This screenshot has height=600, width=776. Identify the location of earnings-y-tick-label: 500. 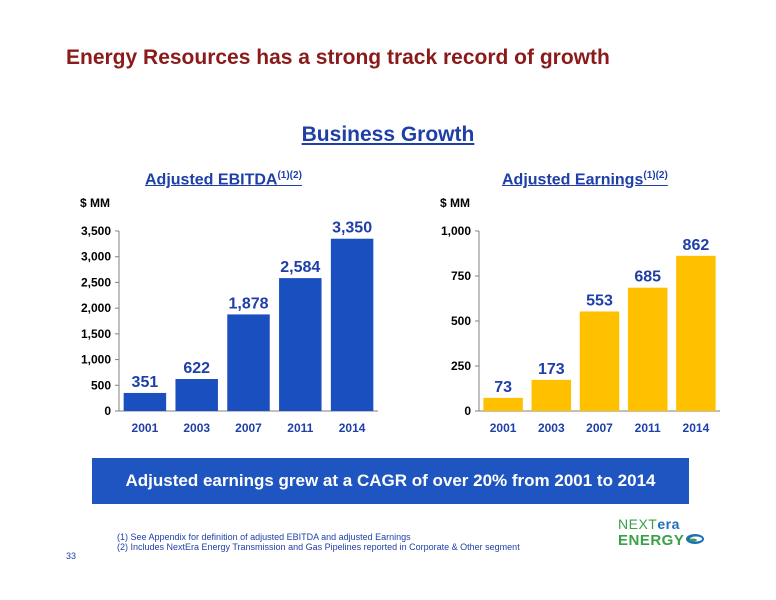
(461, 321).